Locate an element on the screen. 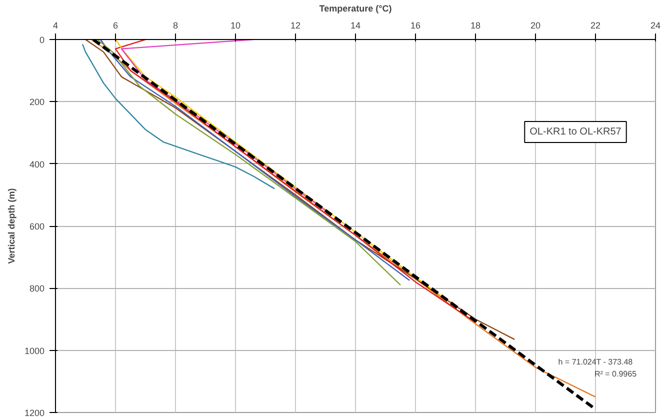 The image size is (665, 417). y-axis-title: Vertical depth (m) is located at coordinates (11, 226).